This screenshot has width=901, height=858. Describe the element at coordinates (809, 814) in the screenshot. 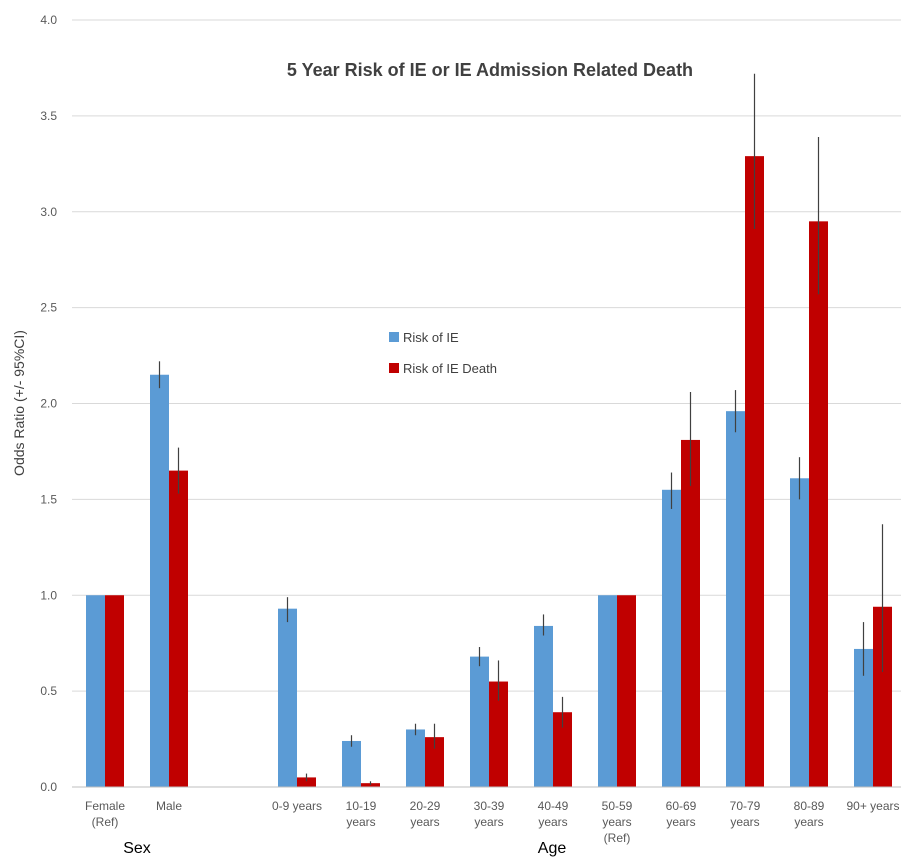

I see `x-category-label: 80-89 years` at that location.